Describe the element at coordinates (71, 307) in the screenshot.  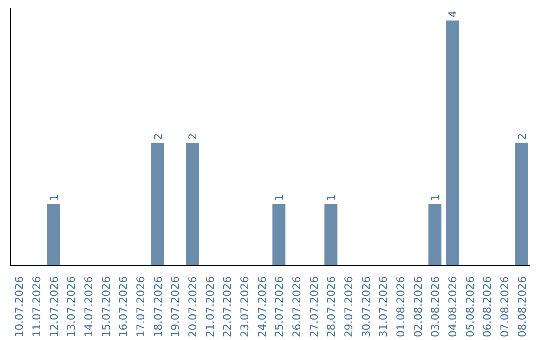
I see `x-tick-label: 13.07.2026` at that location.